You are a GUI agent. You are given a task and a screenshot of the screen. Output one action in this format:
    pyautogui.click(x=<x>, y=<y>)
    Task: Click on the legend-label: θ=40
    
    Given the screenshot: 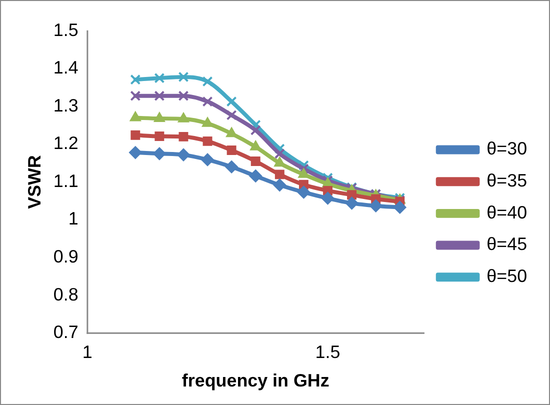 What is the action you would take?
    pyautogui.click(x=507, y=212)
    